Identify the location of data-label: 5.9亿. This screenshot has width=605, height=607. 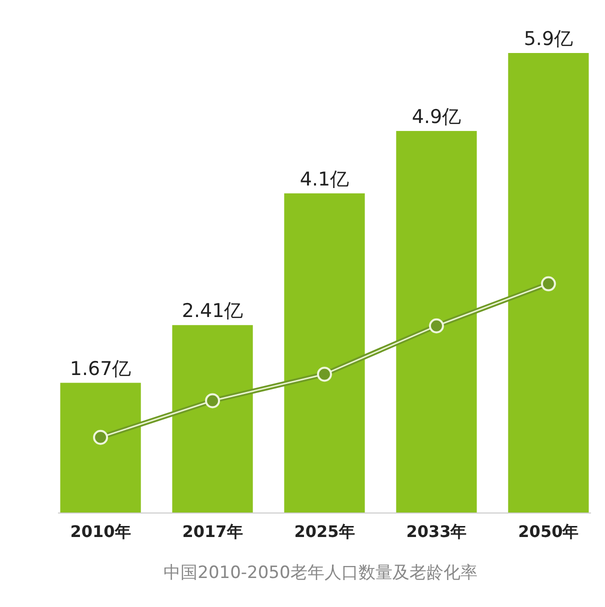
(549, 39).